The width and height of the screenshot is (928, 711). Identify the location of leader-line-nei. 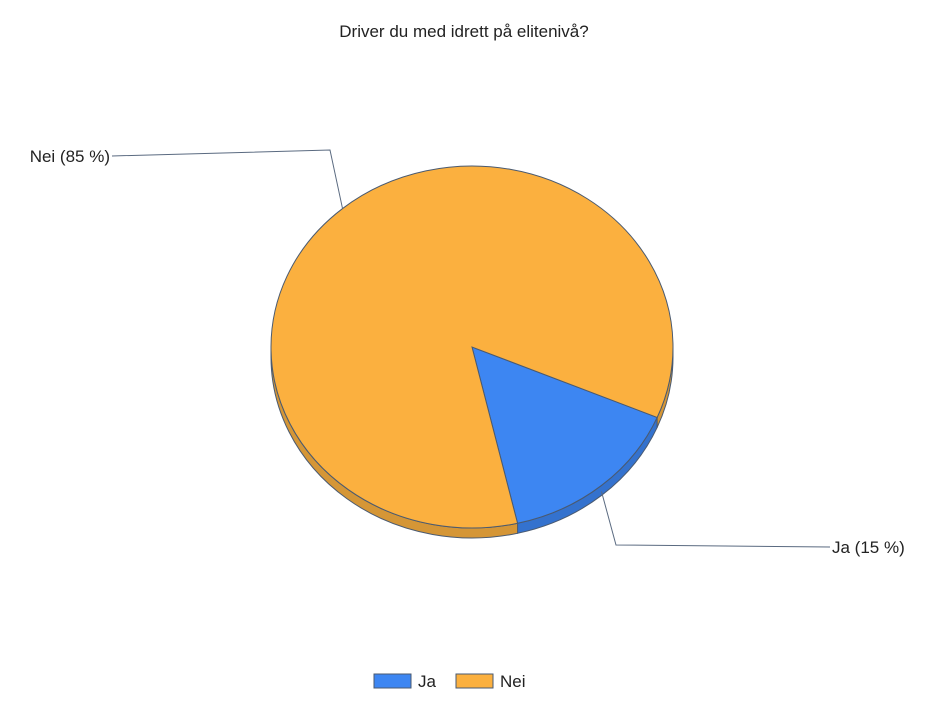
(227, 179).